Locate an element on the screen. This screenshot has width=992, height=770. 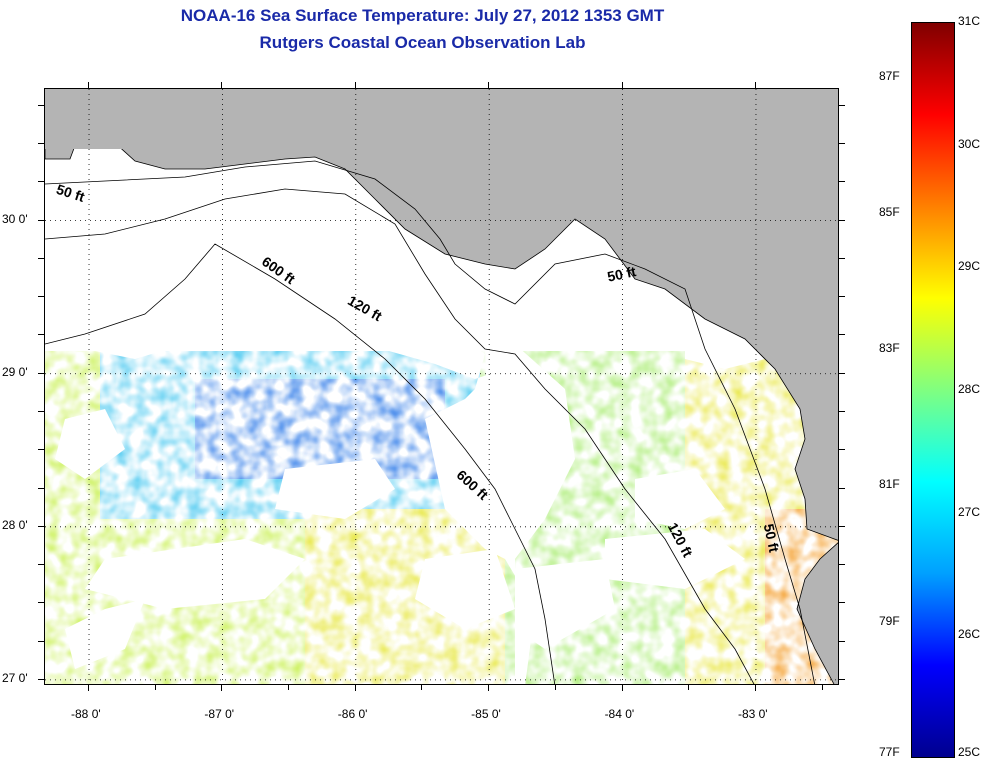
map-subtitle: Rutgers Coastal Ocean Observation Lab is located at coordinates (422, 42).